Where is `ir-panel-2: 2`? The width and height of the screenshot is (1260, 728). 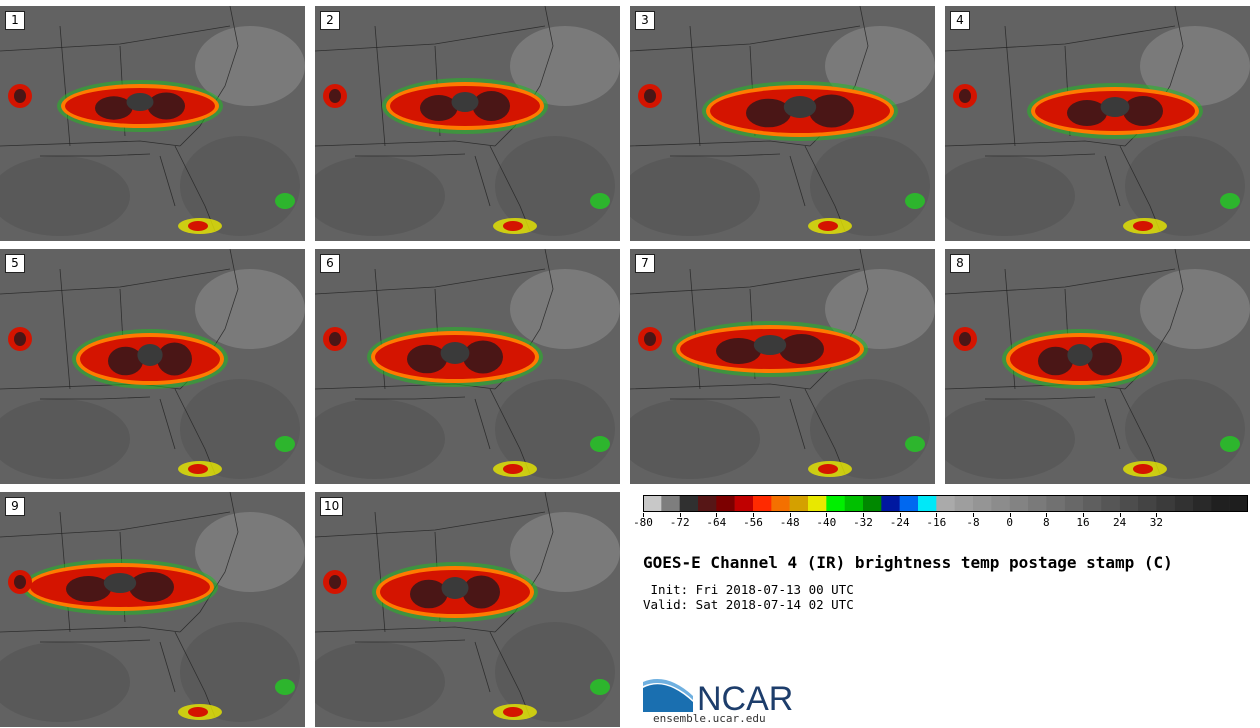 ir-panel-2: 2 is located at coordinates (467, 123).